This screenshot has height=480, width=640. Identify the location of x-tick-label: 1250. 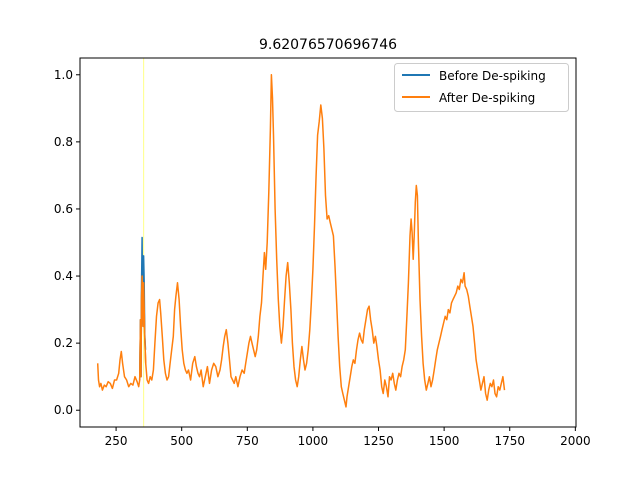
(378, 441).